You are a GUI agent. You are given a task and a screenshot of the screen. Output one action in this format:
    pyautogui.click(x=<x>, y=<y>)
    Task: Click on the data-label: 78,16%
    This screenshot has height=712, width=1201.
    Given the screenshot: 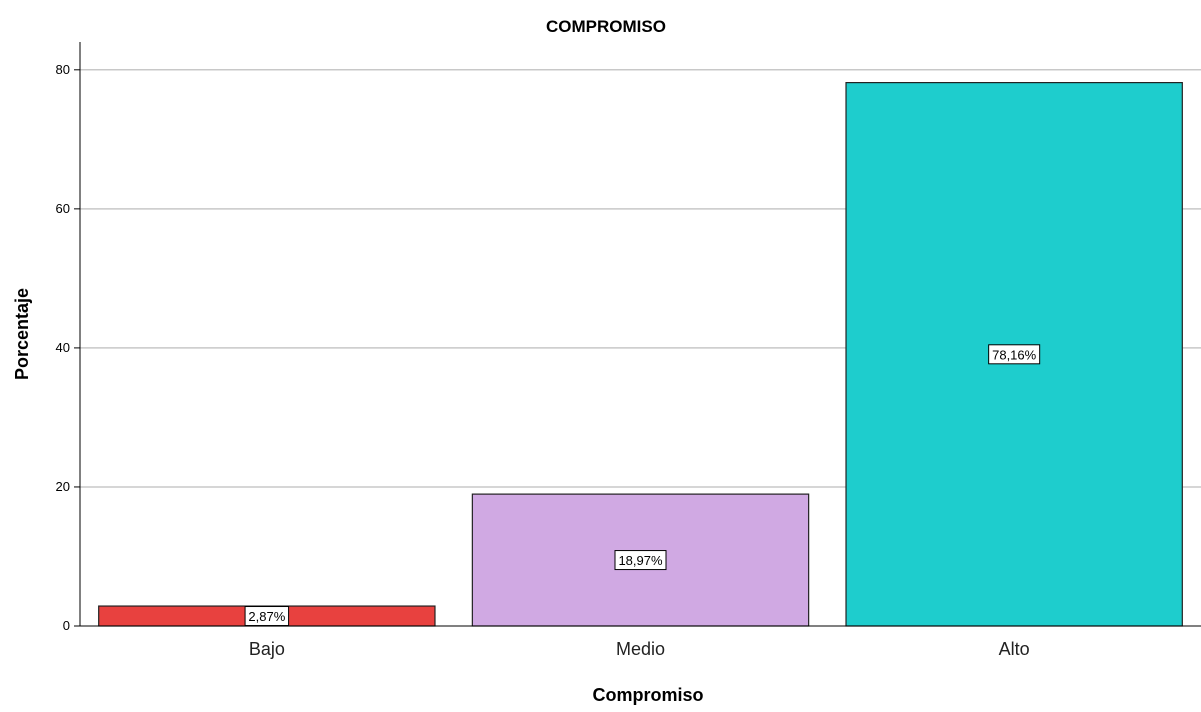 What is the action you would take?
    pyautogui.click(x=1014, y=354)
    